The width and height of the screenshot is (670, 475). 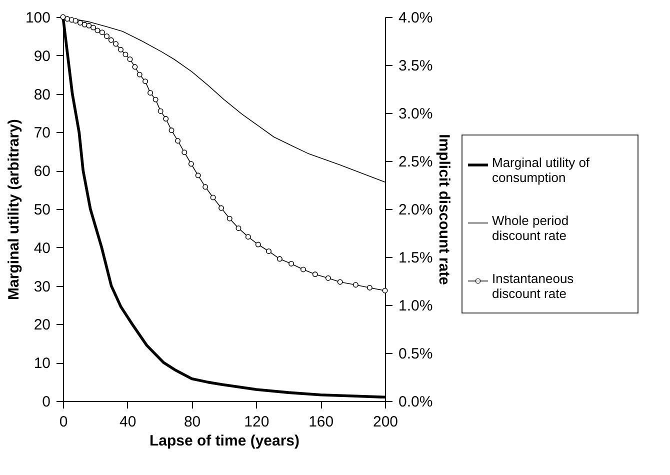 I want to click on y-tick-label: 40, so click(x=42, y=248).